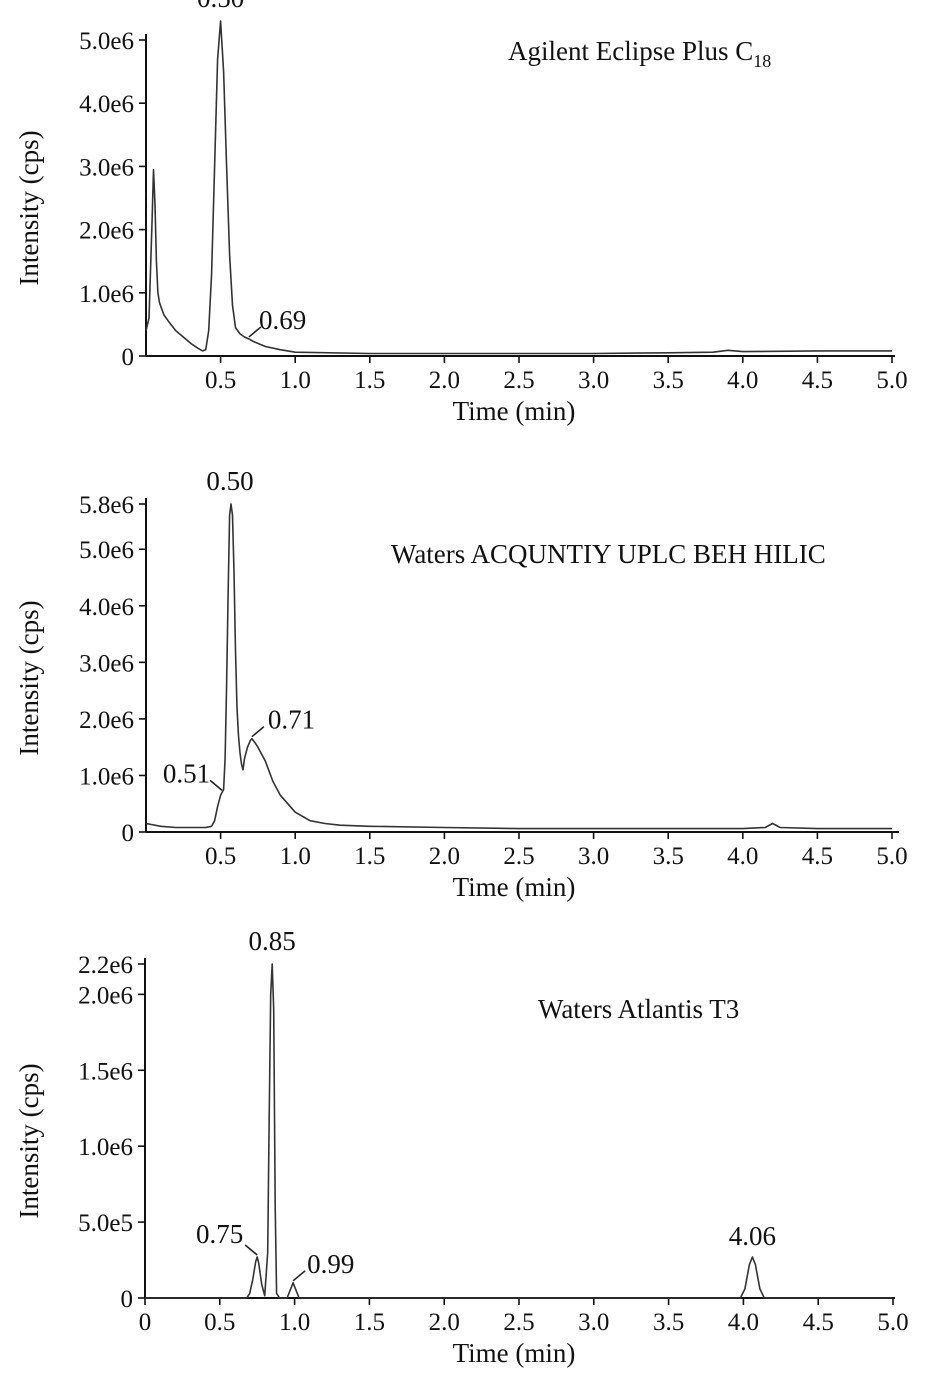  What do you see at coordinates (145, 1322) in the screenshot?
I see `x-tick-label: 0` at bounding box center [145, 1322].